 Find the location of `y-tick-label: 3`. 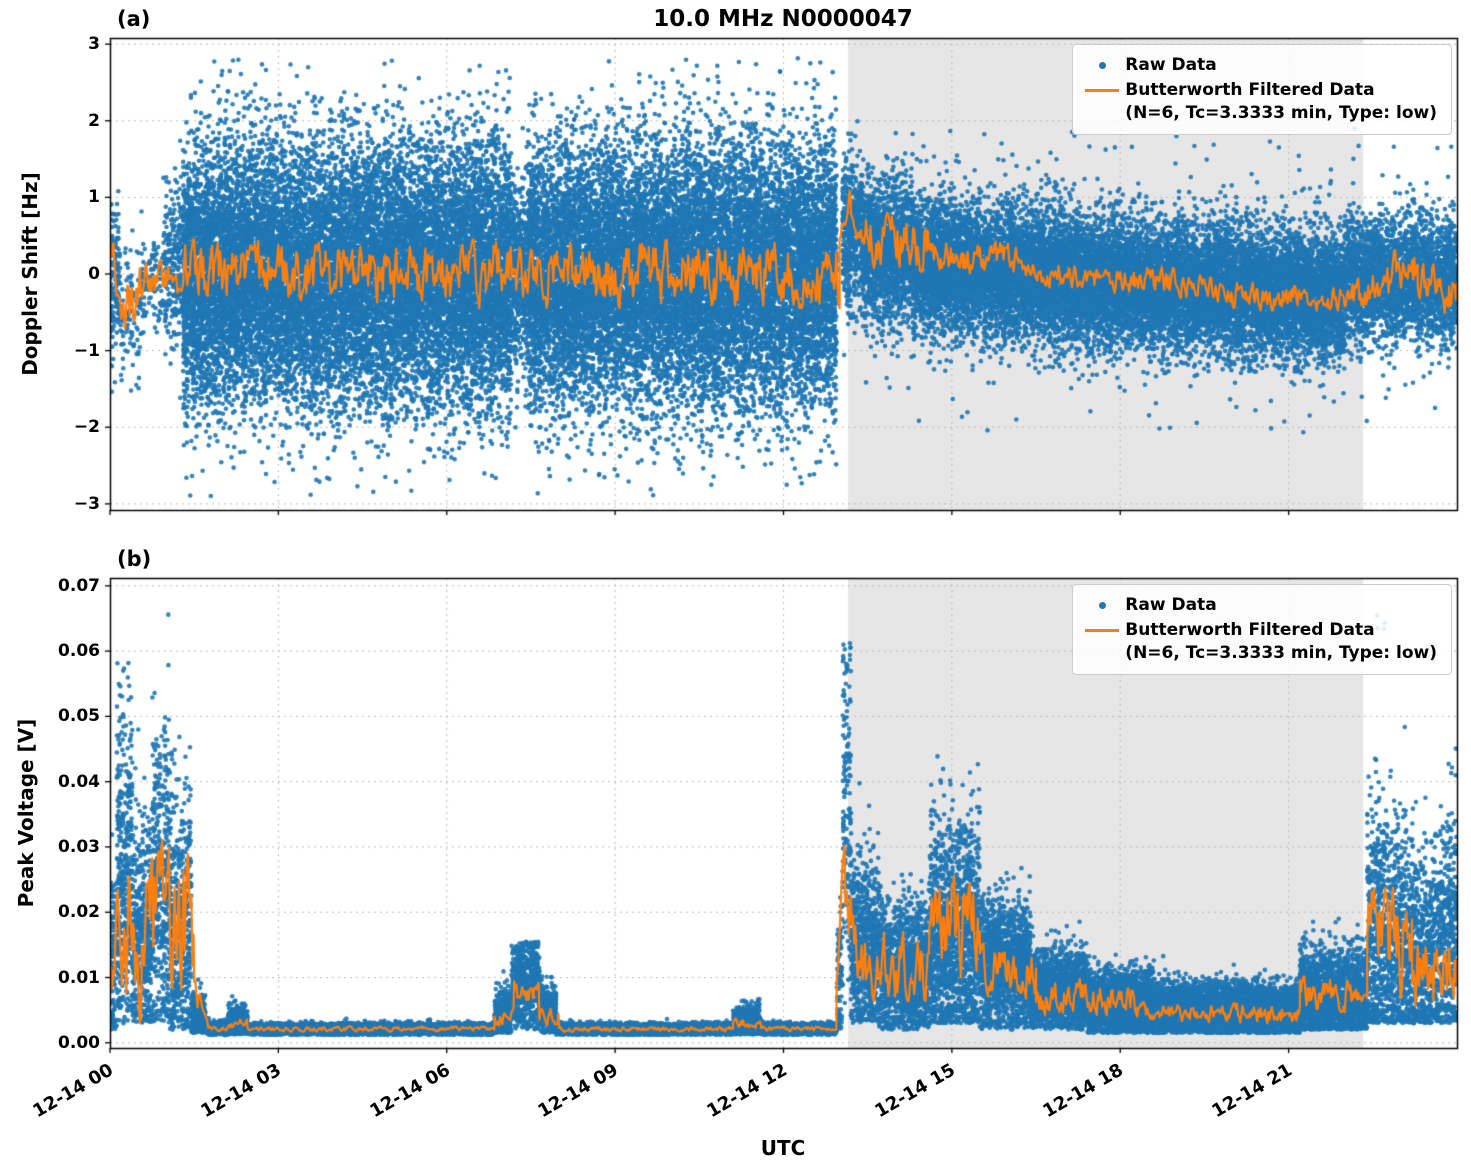

y-tick-label: 3 is located at coordinates (94, 44).